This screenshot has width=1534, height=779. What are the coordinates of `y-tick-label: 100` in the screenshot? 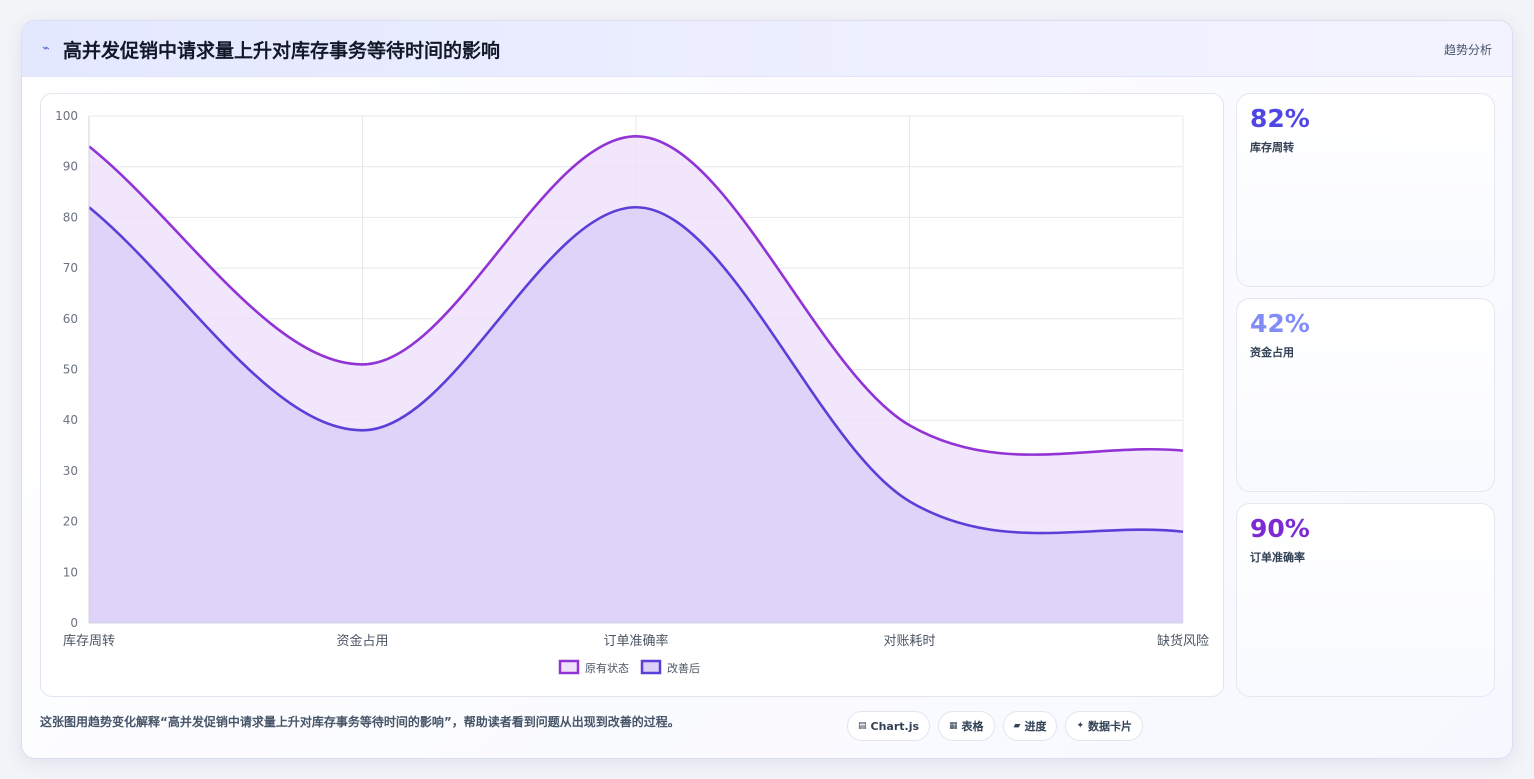 It's located at (66, 116).